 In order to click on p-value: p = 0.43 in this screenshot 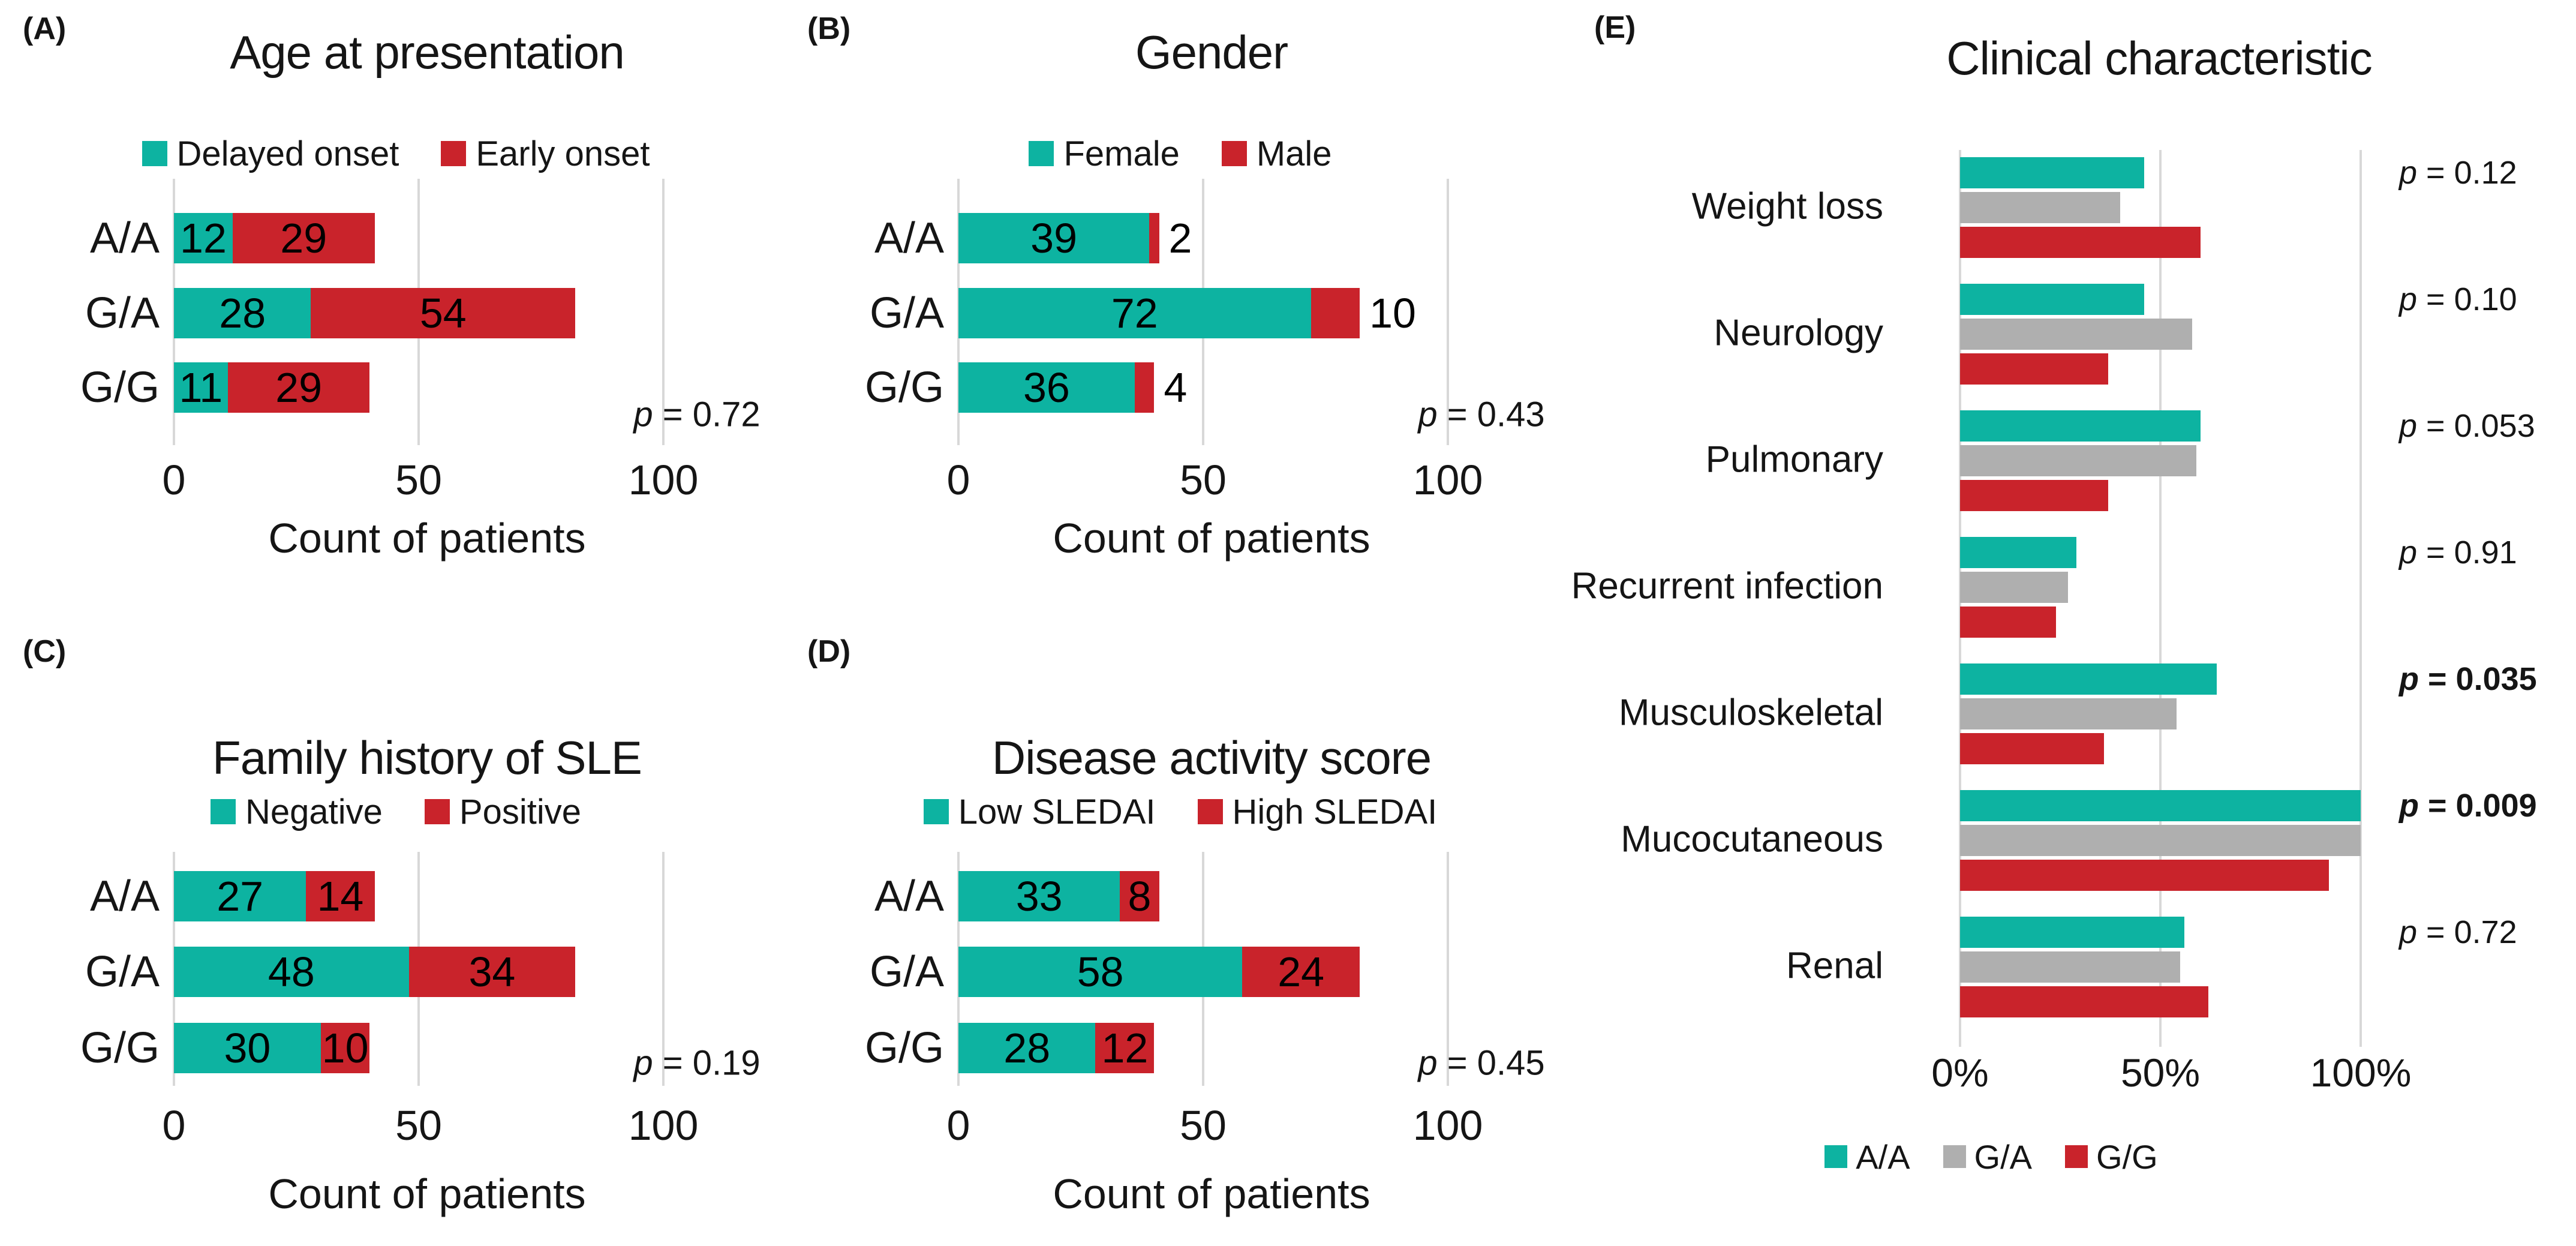, I will do `click(1481, 415)`.